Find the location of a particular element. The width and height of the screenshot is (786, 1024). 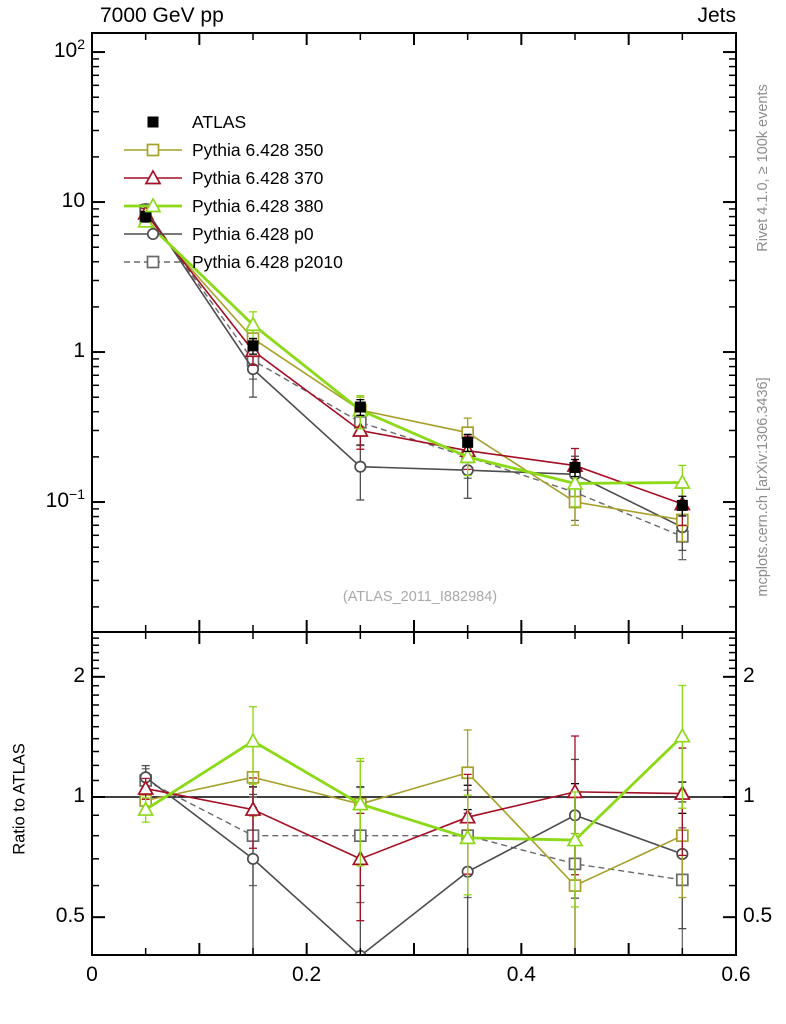

legend-label: Pythia 6.428 380 is located at coordinates (258, 206).